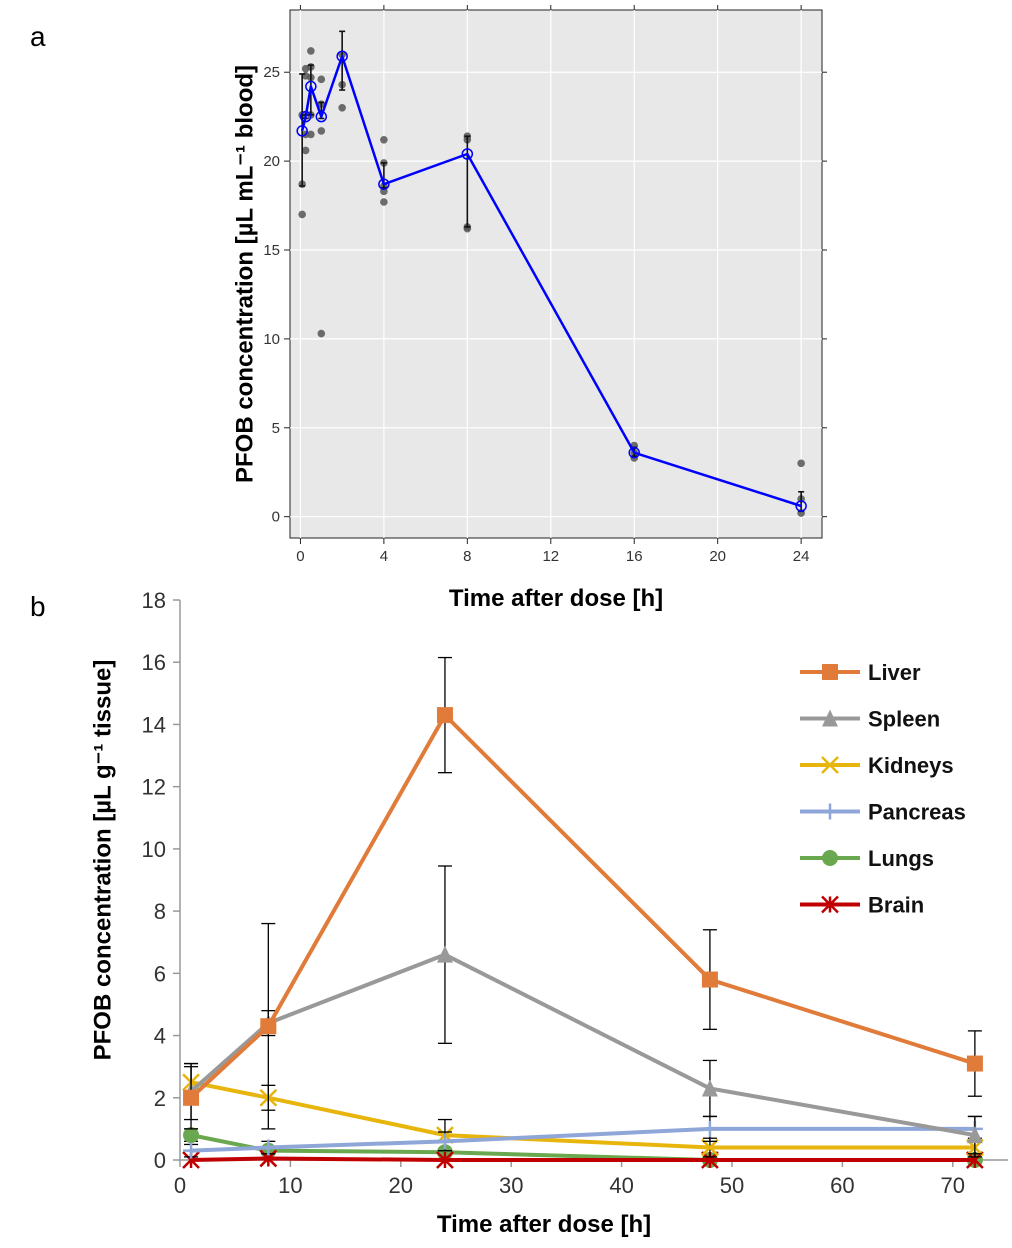  What do you see at coordinates (154, 724) in the screenshot?
I see `y-tick-label: 14` at bounding box center [154, 724].